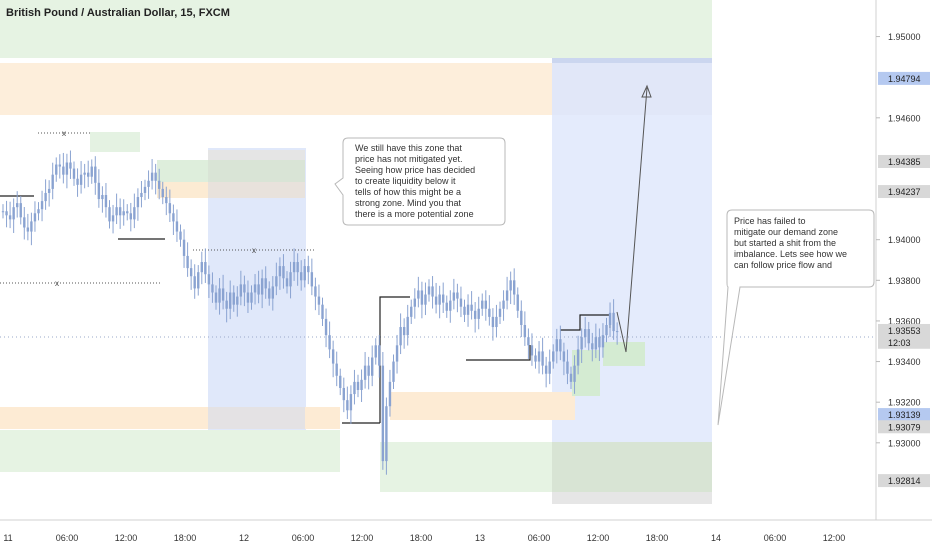  Describe the element at coordinates (657, 538) in the screenshot. I see `x-tick-label: 18:00` at that location.